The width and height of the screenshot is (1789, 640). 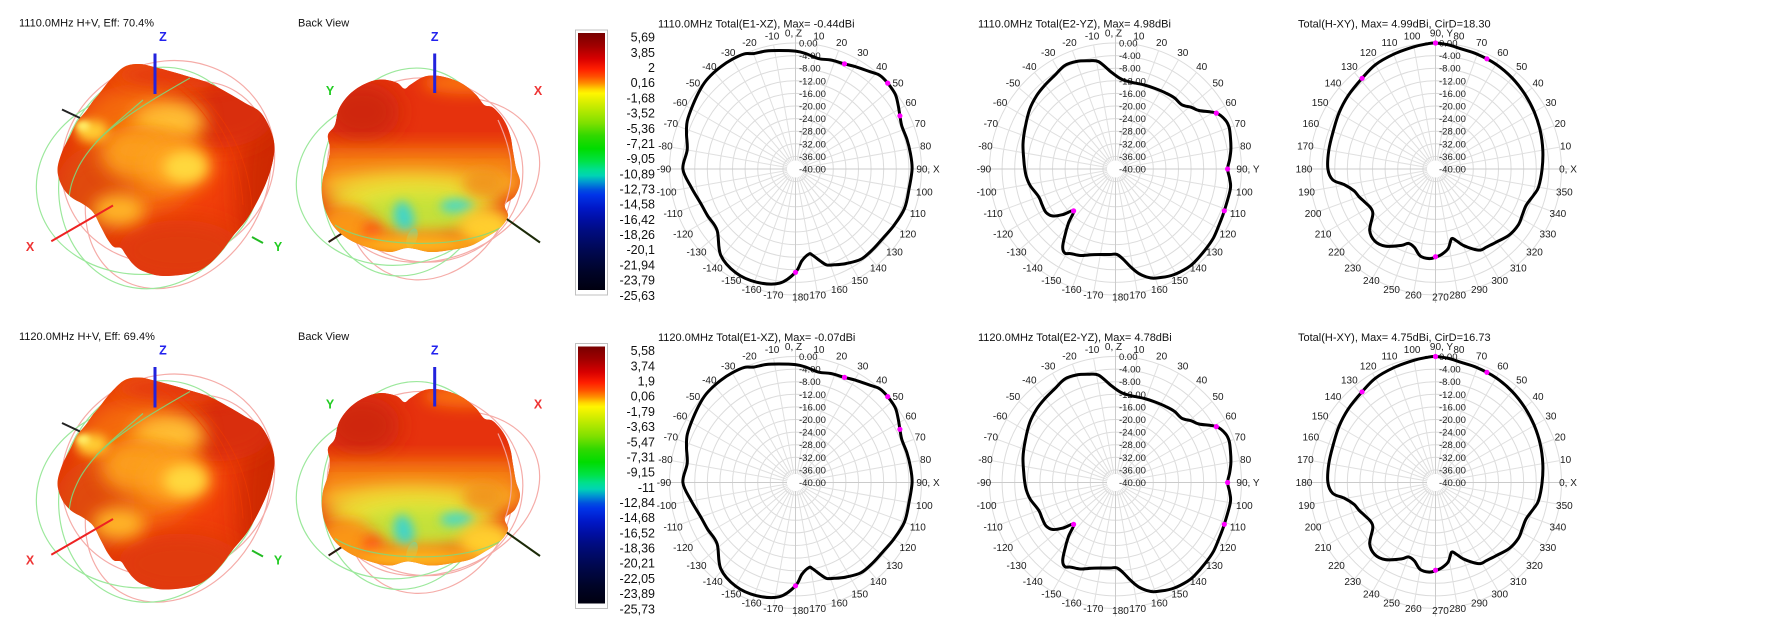 What do you see at coordinates (641, 250) in the screenshot?
I see `svg-text: -20,1` at bounding box center [641, 250].